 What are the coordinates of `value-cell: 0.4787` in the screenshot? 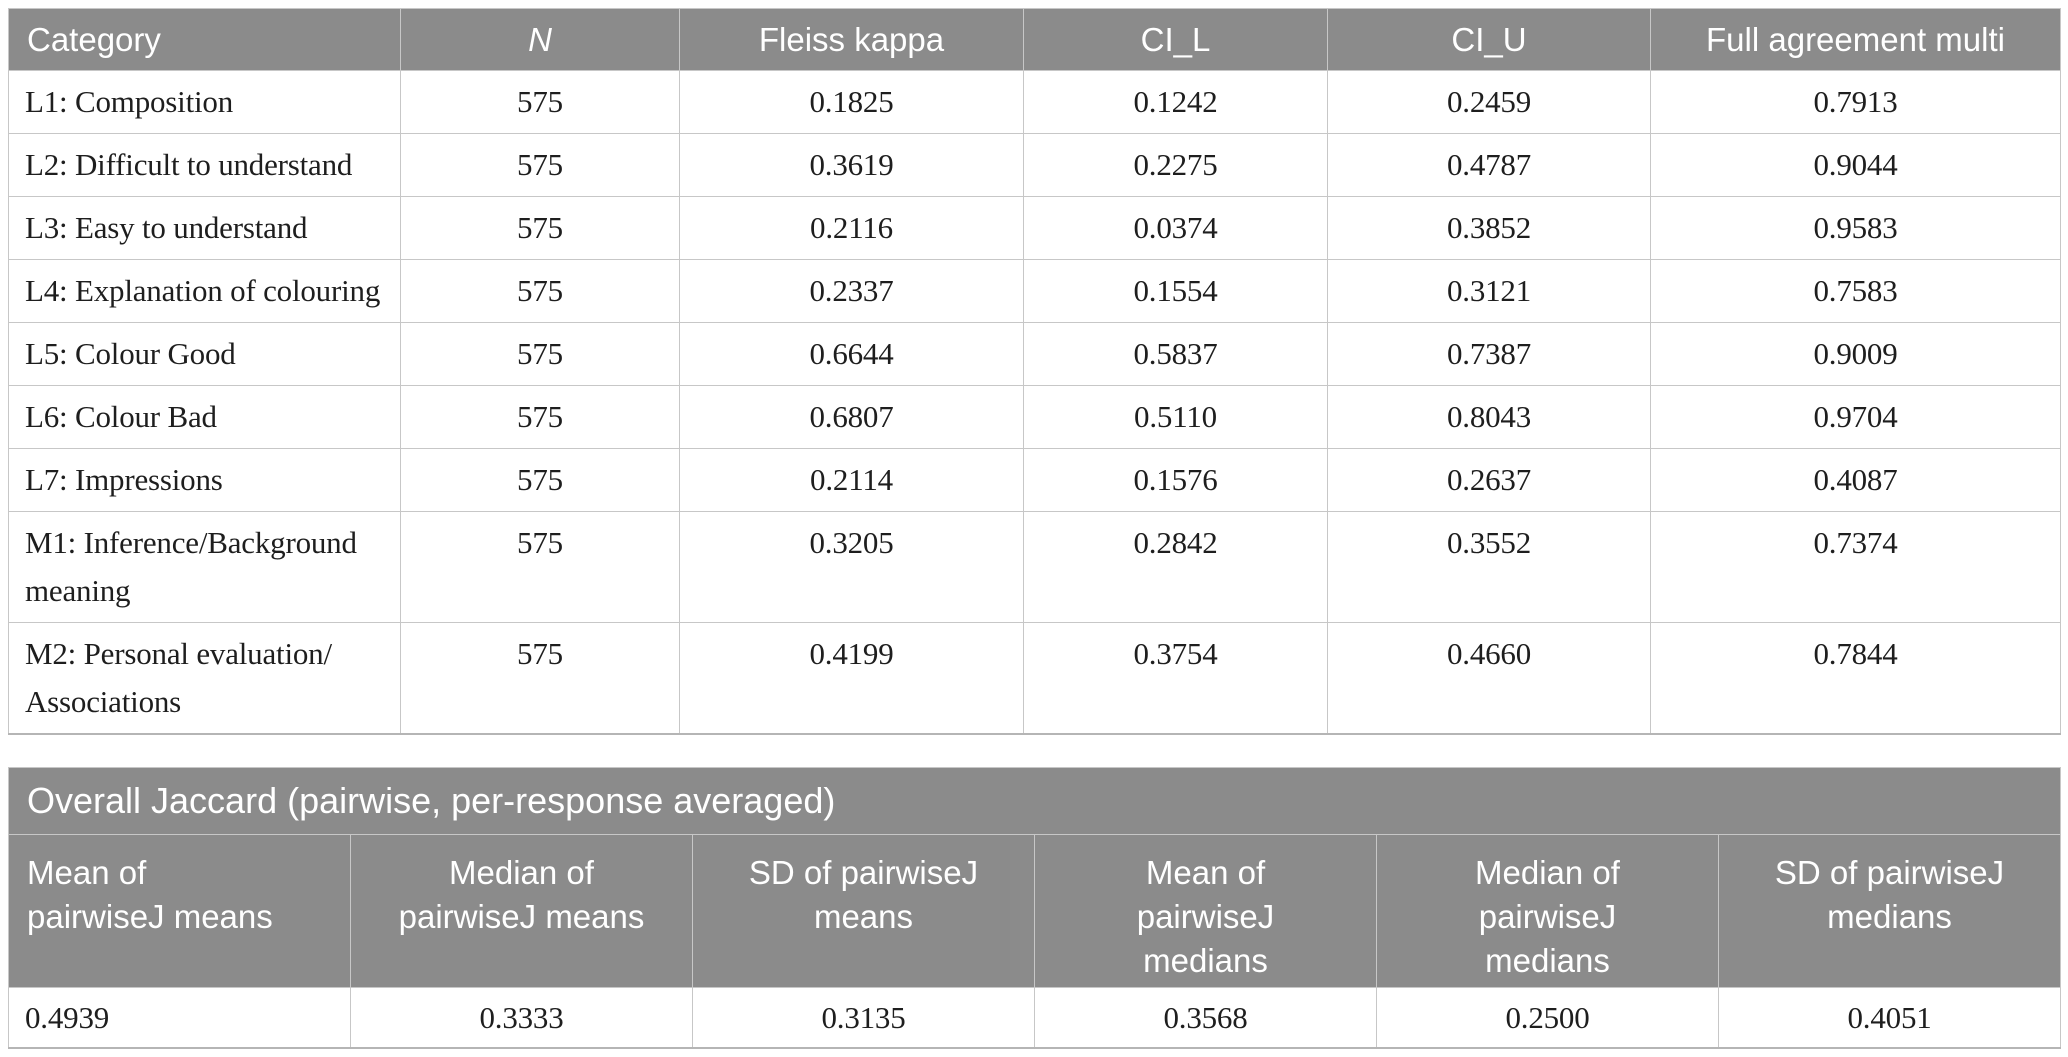 It's located at (1489, 165).